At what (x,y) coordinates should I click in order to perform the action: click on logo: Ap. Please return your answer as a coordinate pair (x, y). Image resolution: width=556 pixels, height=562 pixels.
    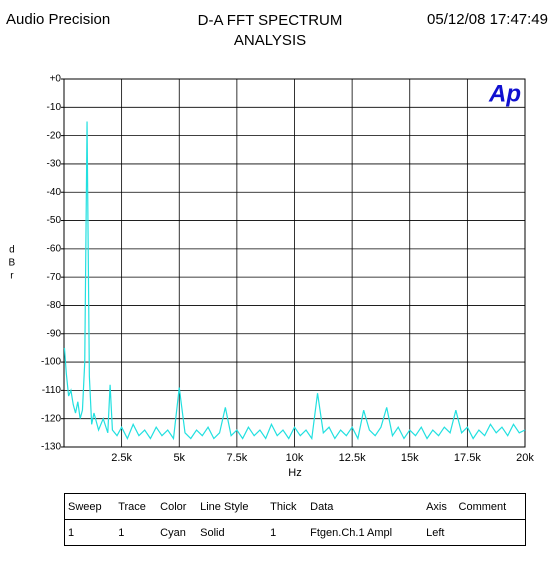
    Looking at the image, I should click on (504, 93).